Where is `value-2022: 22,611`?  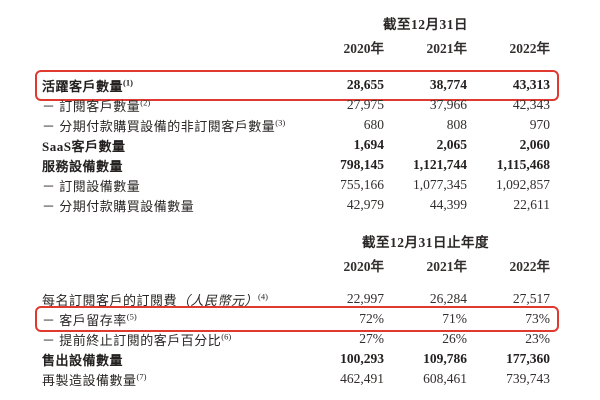
value-2022: 22,611 is located at coordinates (531, 204).